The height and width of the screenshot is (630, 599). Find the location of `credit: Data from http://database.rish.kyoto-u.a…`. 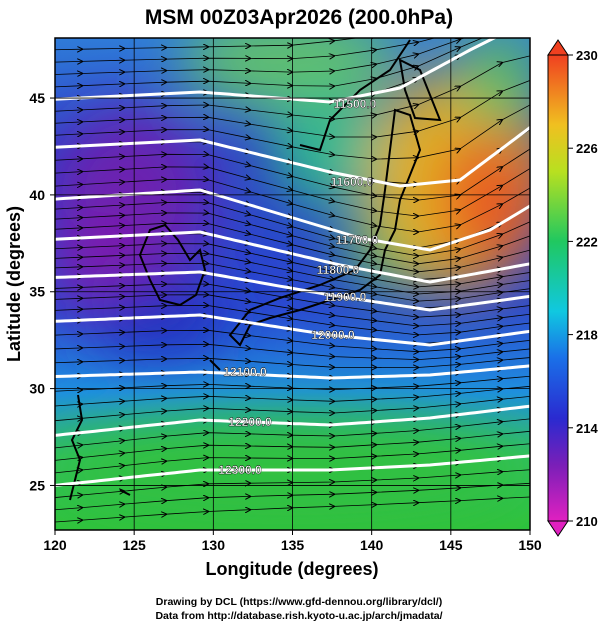

credit: Data from http://database.rish.kyoto-u.a… is located at coordinates (298, 616).